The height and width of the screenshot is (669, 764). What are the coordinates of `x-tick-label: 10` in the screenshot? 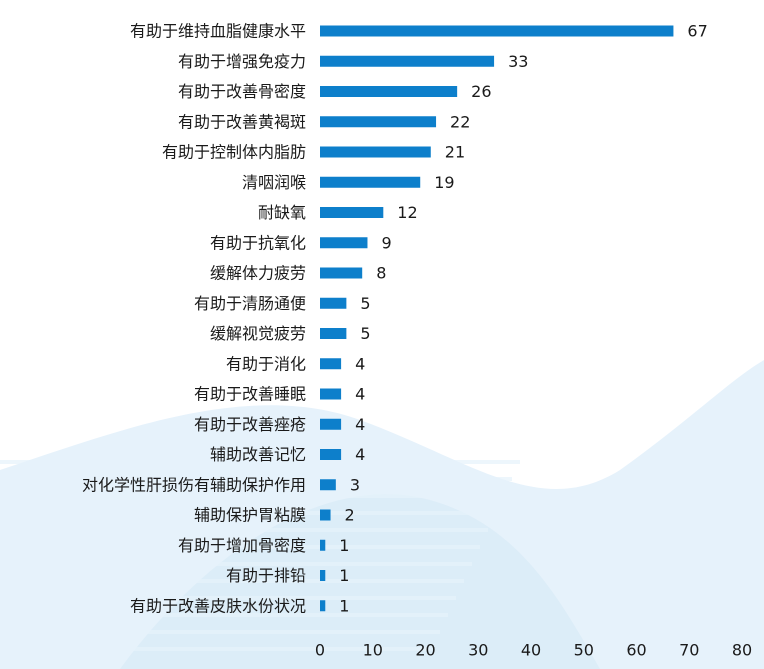 It's located at (373, 650).